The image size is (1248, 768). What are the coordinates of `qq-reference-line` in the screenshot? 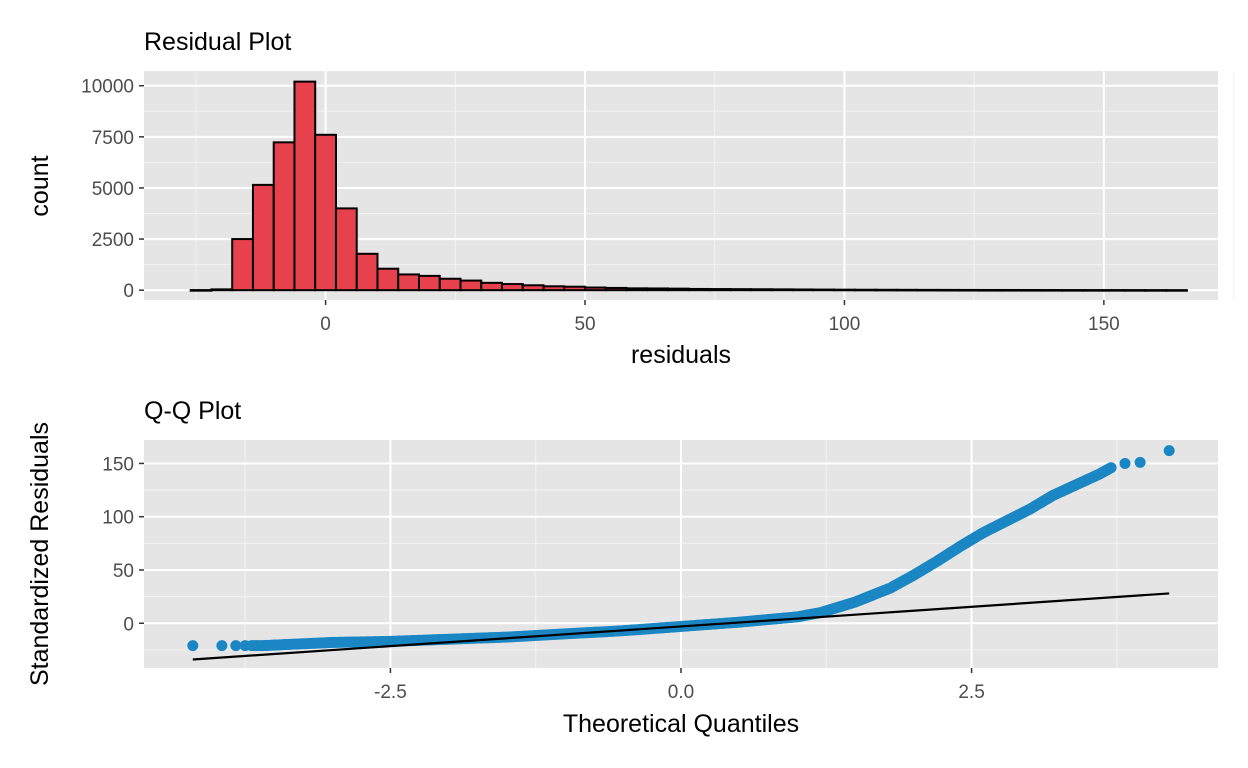 It's located at (681, 626).